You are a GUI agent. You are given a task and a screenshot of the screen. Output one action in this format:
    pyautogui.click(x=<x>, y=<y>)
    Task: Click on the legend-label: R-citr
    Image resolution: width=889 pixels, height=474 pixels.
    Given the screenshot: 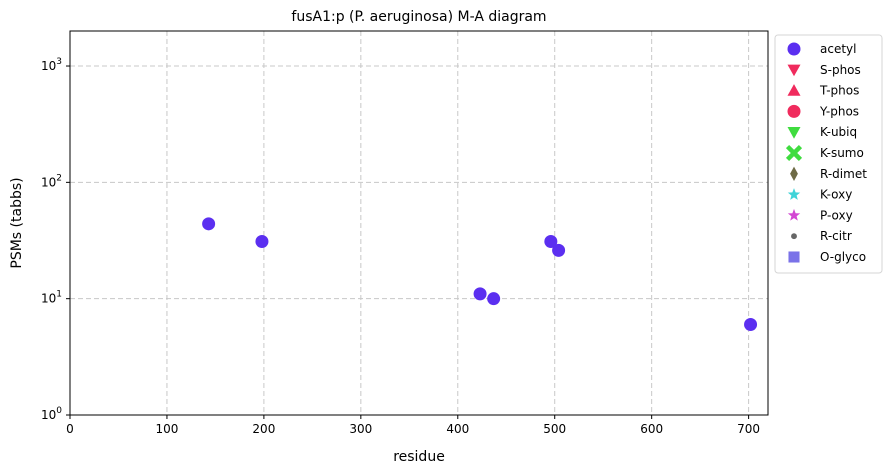 What is the action you would take?
    pyautogui.click(x=836, y=236)
    